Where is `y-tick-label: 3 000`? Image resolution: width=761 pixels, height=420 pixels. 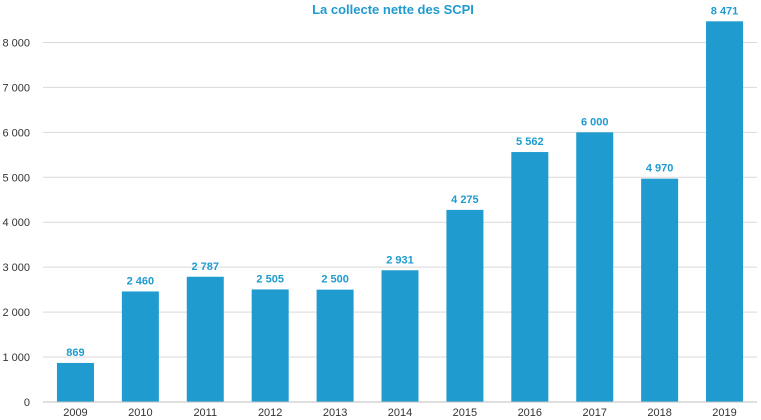
y-tick-label: 3 000 is located at coordinates (16, 268).